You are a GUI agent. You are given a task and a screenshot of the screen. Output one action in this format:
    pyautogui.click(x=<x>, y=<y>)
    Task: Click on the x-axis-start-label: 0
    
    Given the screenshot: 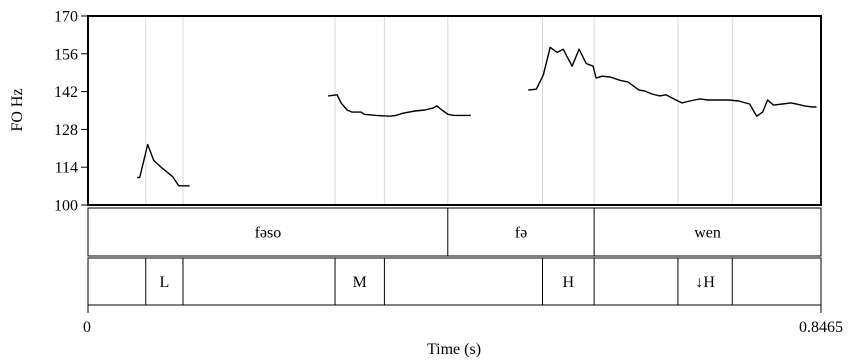 What is the action you would take?
    pyautogui.click(x=87, y=327)
    